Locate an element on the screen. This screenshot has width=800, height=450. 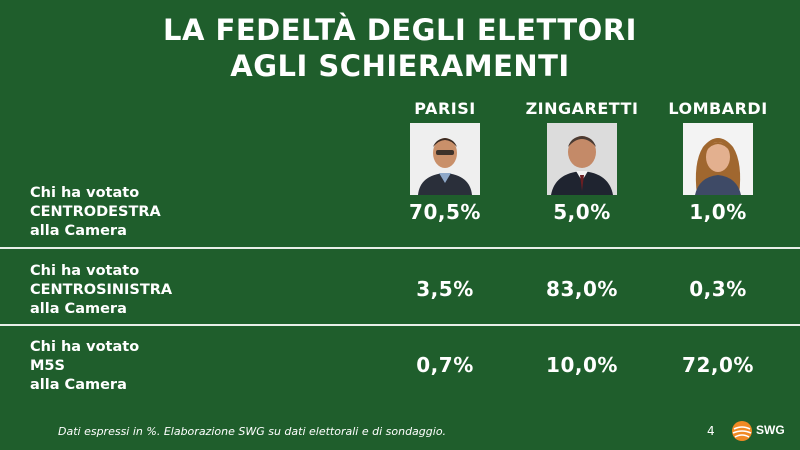
value-cell: 5,0% is located at coordinates (582, 212).